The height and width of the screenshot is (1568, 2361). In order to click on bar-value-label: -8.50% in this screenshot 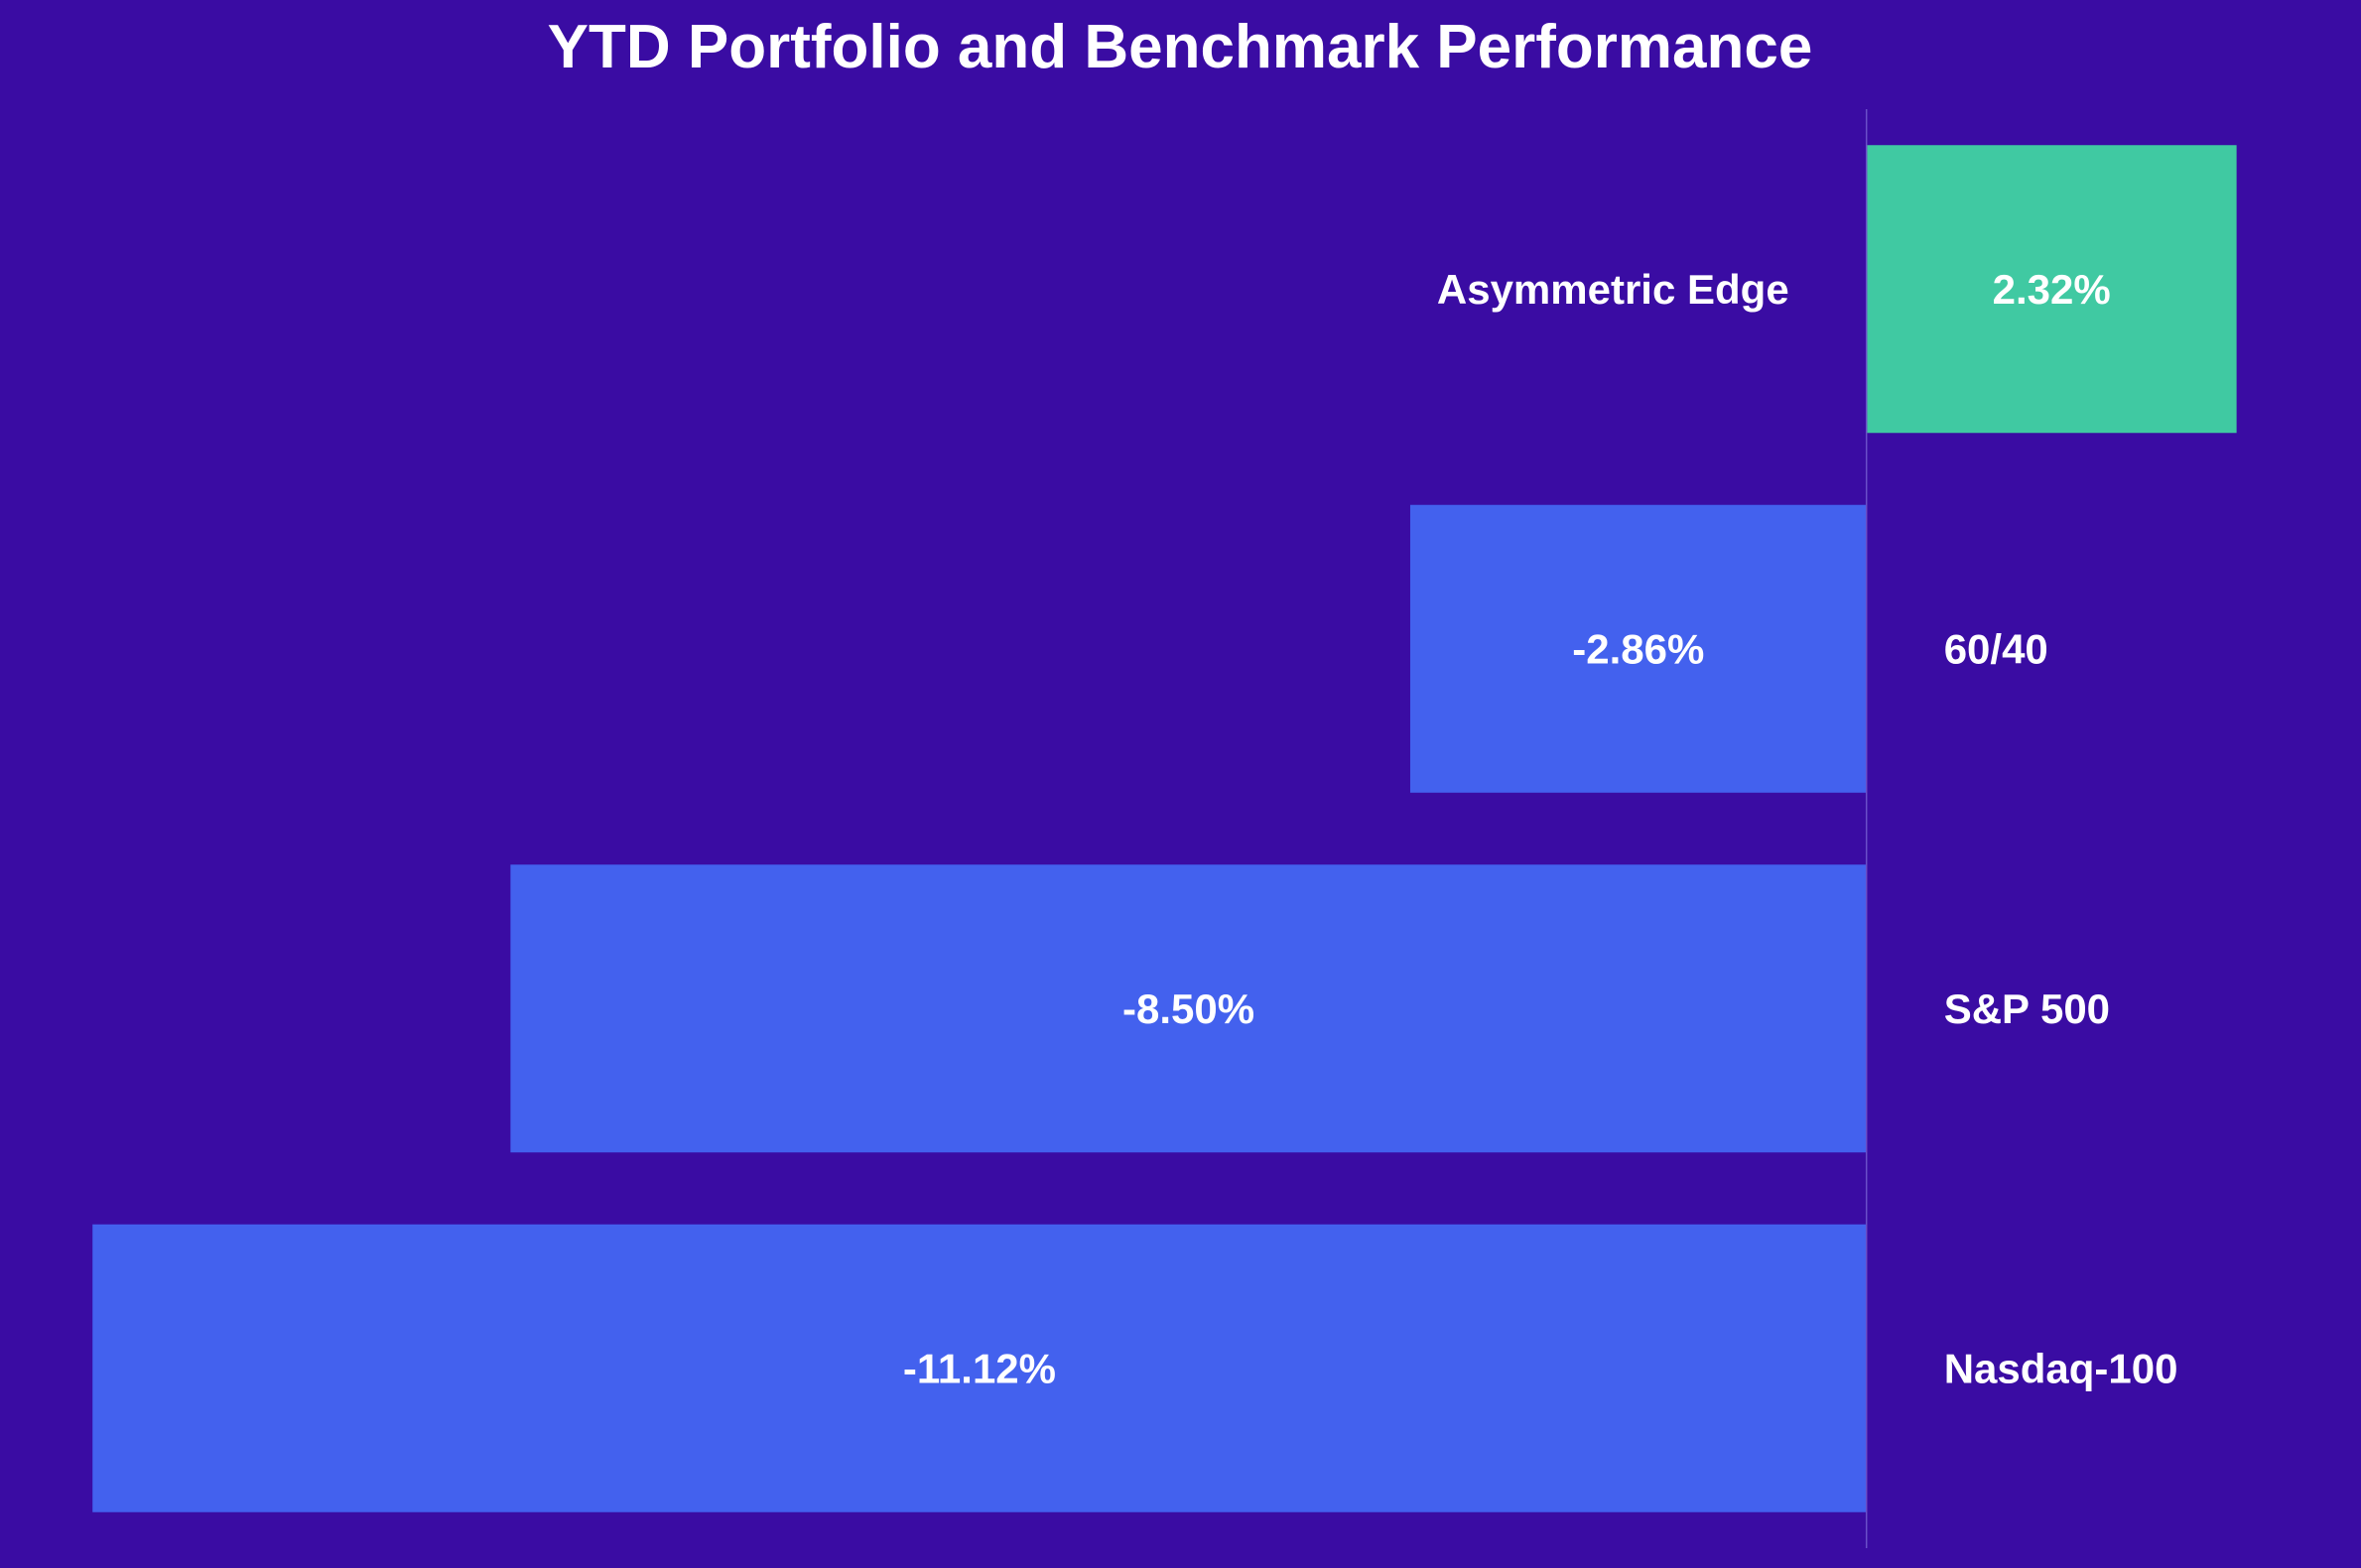, I will do `click(1188, 1008)`.